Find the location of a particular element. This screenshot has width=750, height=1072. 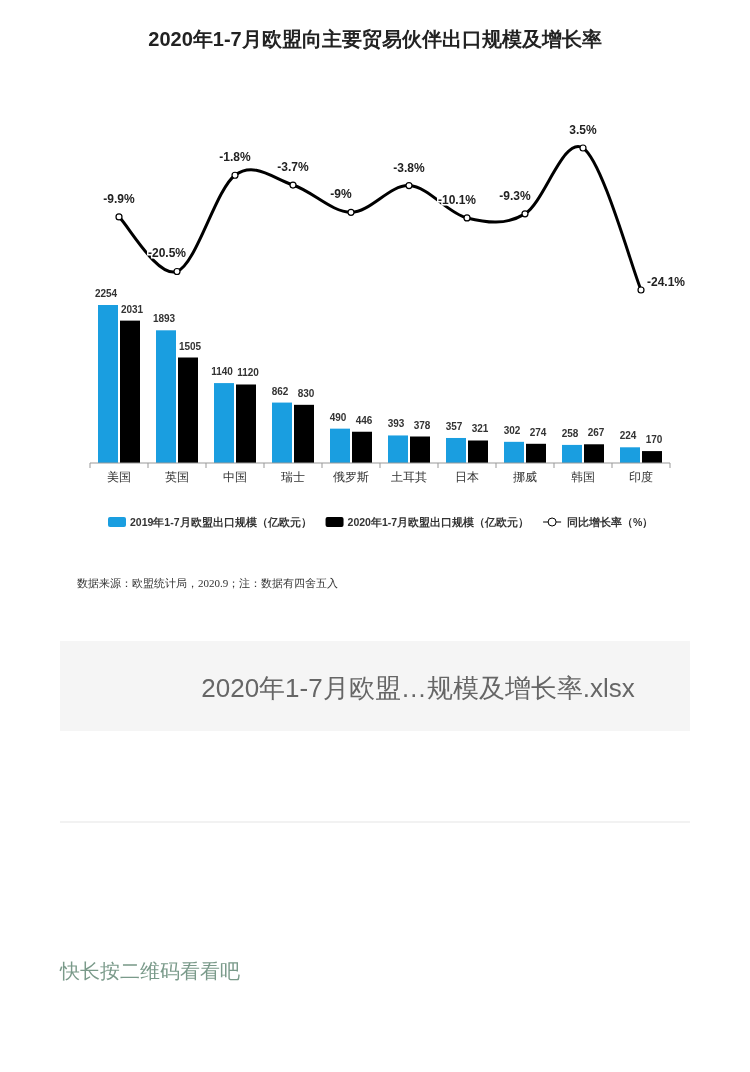

data-label: -9% is located at coordinates (341, 194).